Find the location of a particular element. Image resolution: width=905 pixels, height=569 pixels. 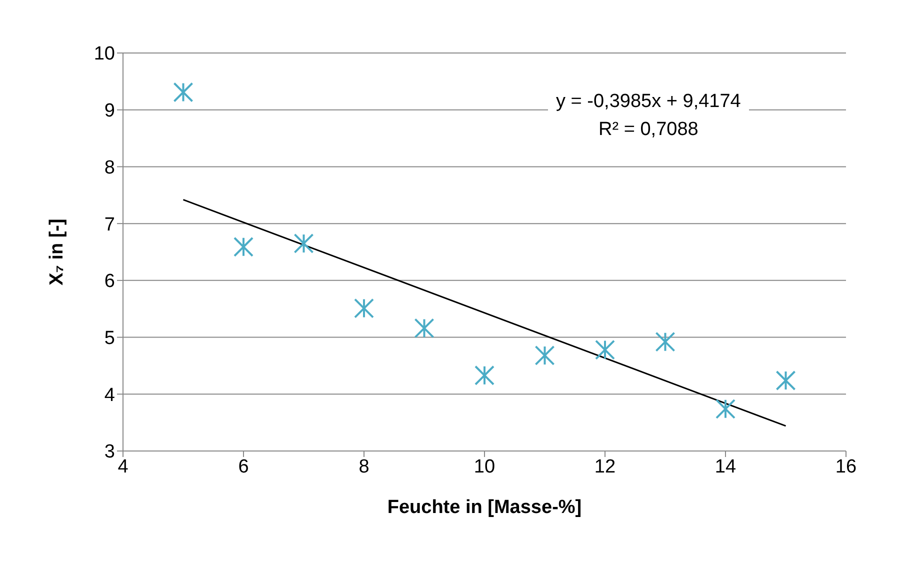

y-tick-label: 9 is located at coordinates (109, 111).